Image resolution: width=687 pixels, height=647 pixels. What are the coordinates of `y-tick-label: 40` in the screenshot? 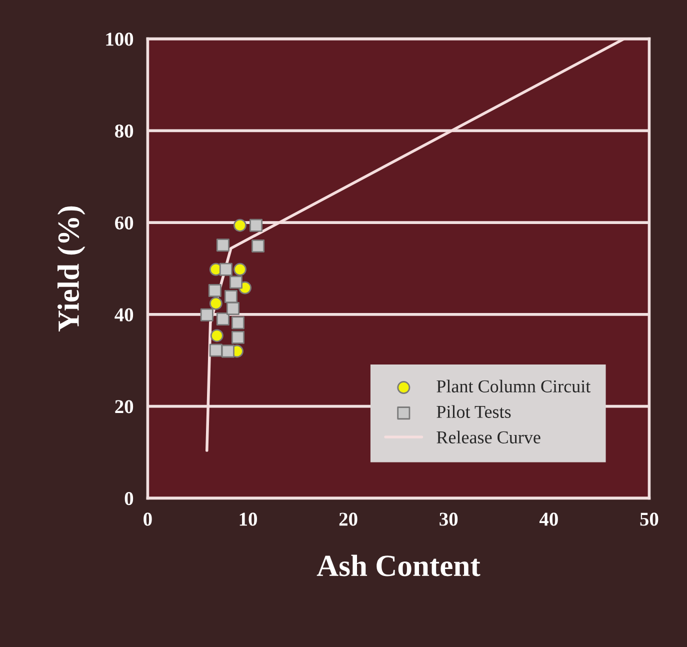 It's located at (124, 315).